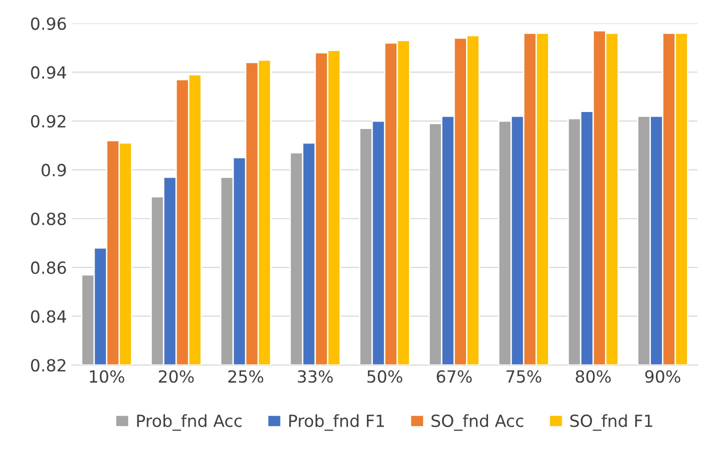 Image resolution: width=719 pixels, height=468 pixels. What do you see at coordinates (384, 376) in the screenshot?
I see `x-tick-label: 50%` at bounding box center [384, 376].